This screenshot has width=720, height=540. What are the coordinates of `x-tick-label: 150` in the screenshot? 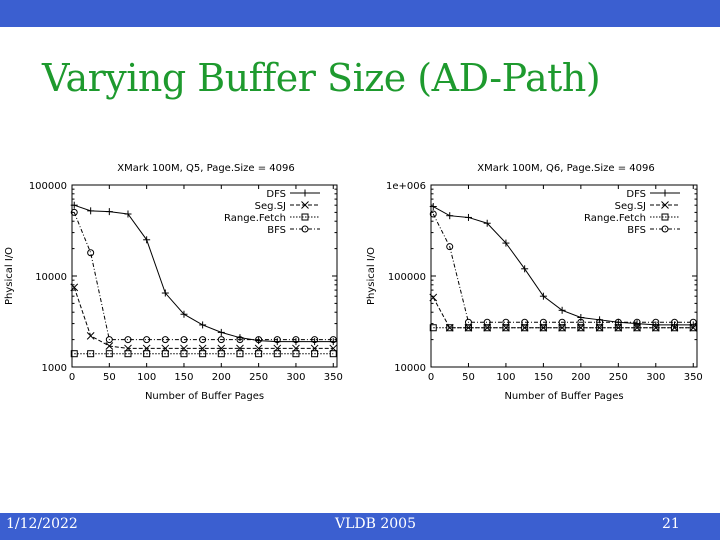 It's located at (543, 377).